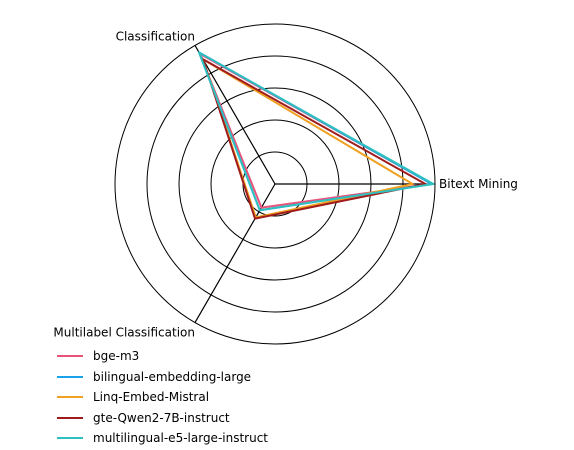 The height and width of the screenshot is (450, 574). What do you see at coordinates (155, 36) in the screenshot?
I see `axis-label: Classification` at bounding box center [155, 36].